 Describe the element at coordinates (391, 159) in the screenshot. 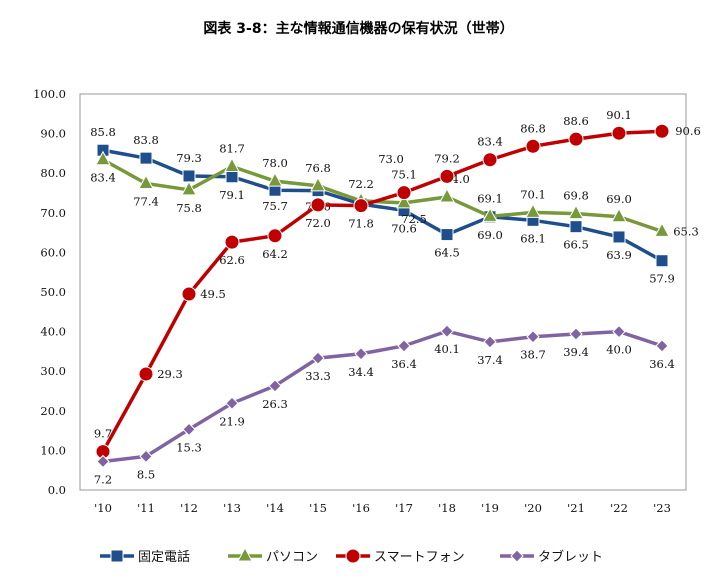

I see `data-label: 73.0` at that location.